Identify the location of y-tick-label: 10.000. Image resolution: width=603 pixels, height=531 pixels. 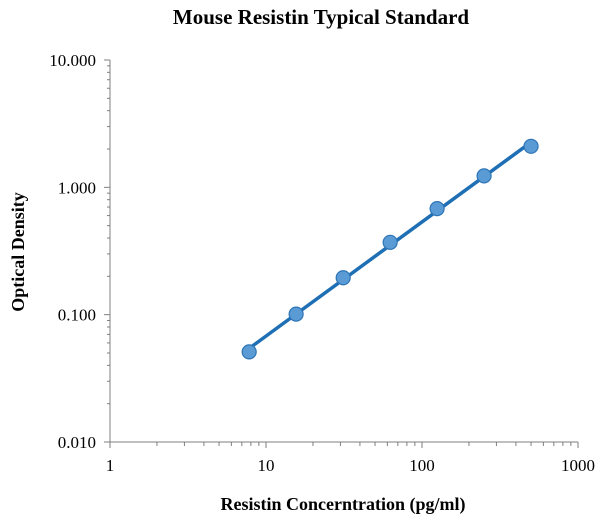
(72, 60).